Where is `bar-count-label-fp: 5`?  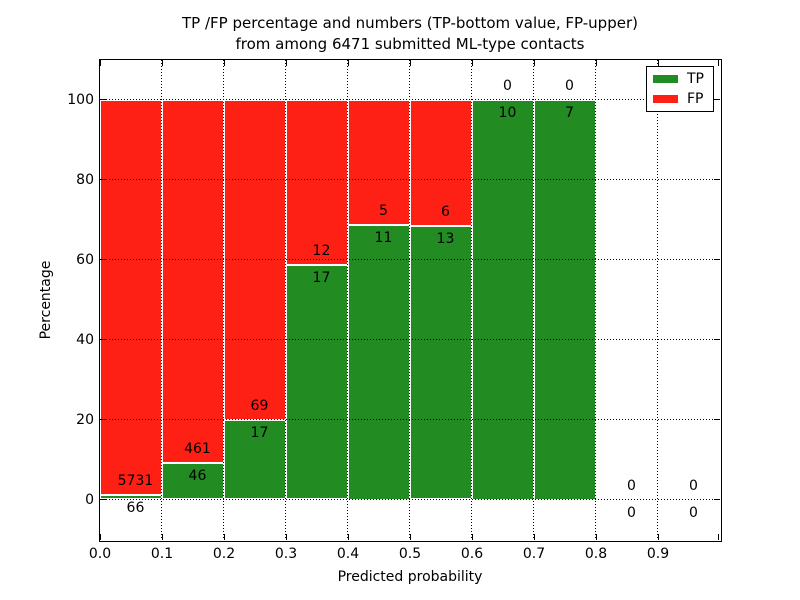
bar-count-label-fp: 5 is located at coordinates (383, 210).